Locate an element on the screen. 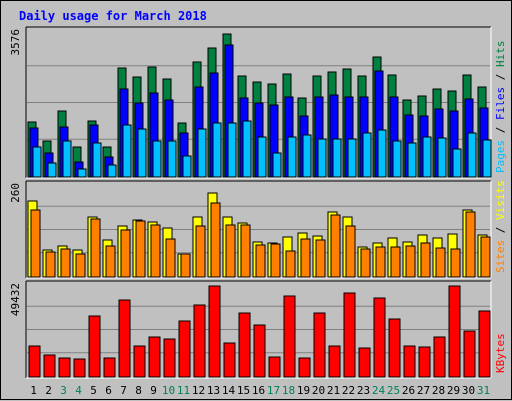  x-tick-day-14: 14 is located at coordinates (229, 390).